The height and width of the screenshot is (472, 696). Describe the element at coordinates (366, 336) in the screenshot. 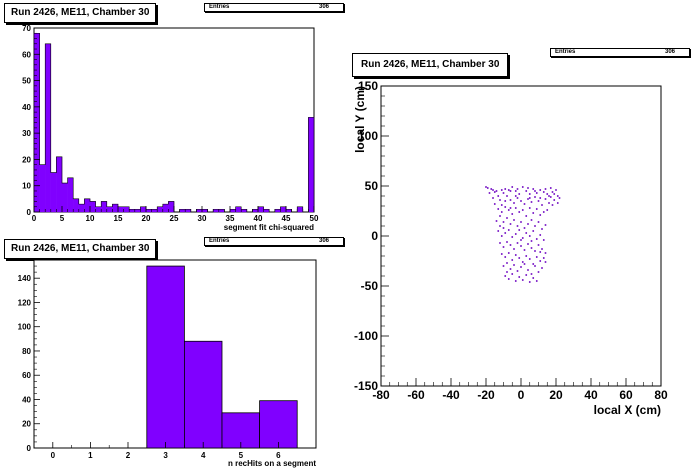

I see `local-y-tick-label: -100` at that location.